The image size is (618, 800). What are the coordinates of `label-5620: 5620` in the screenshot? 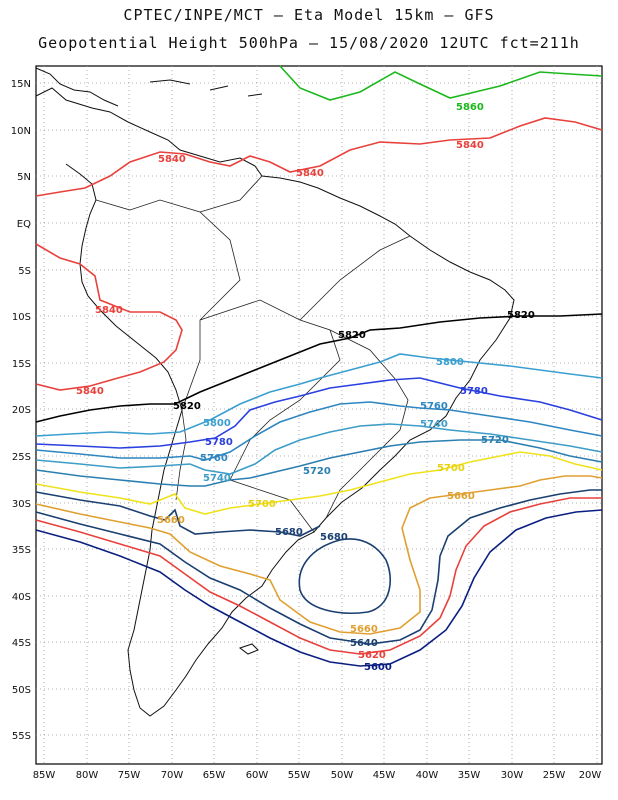 It's located at (372, 655).